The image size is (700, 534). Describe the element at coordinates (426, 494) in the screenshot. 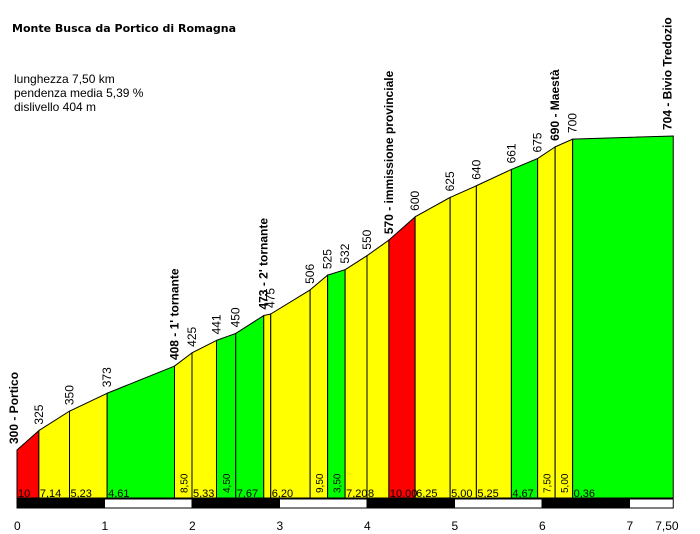

I see `grade-label: 6,25` at that location.